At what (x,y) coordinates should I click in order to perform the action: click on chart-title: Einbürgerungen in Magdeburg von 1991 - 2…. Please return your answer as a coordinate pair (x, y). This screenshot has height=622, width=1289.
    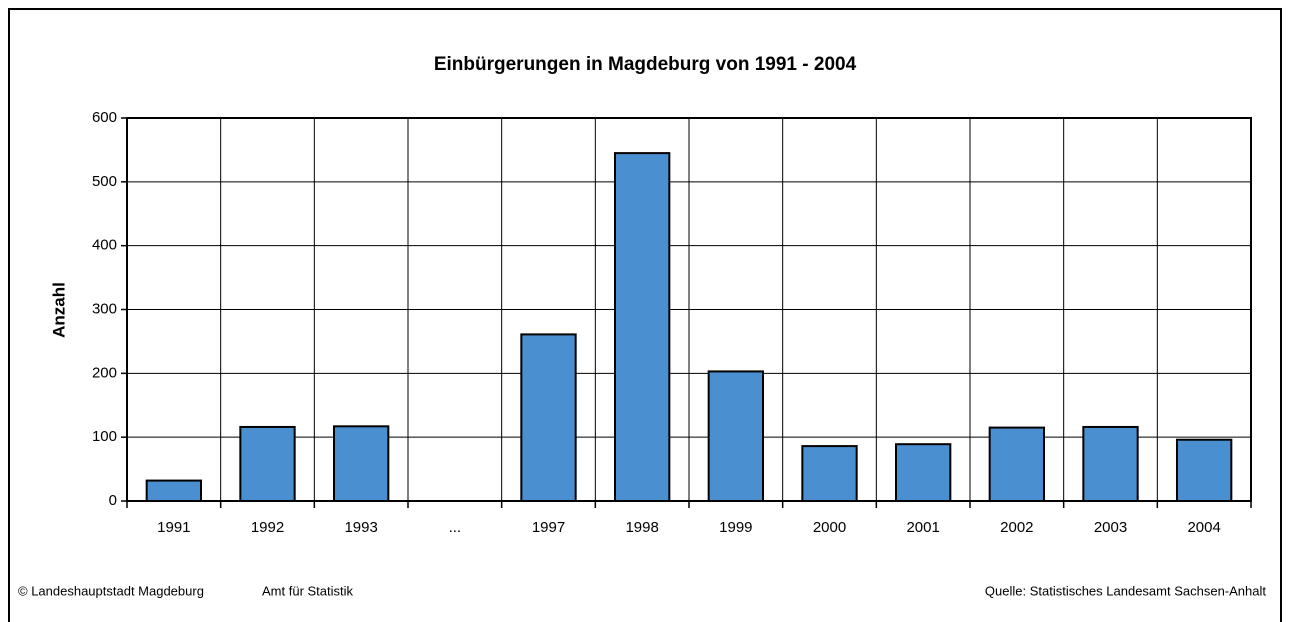
    Looking at the image, I should click on (645, 64).